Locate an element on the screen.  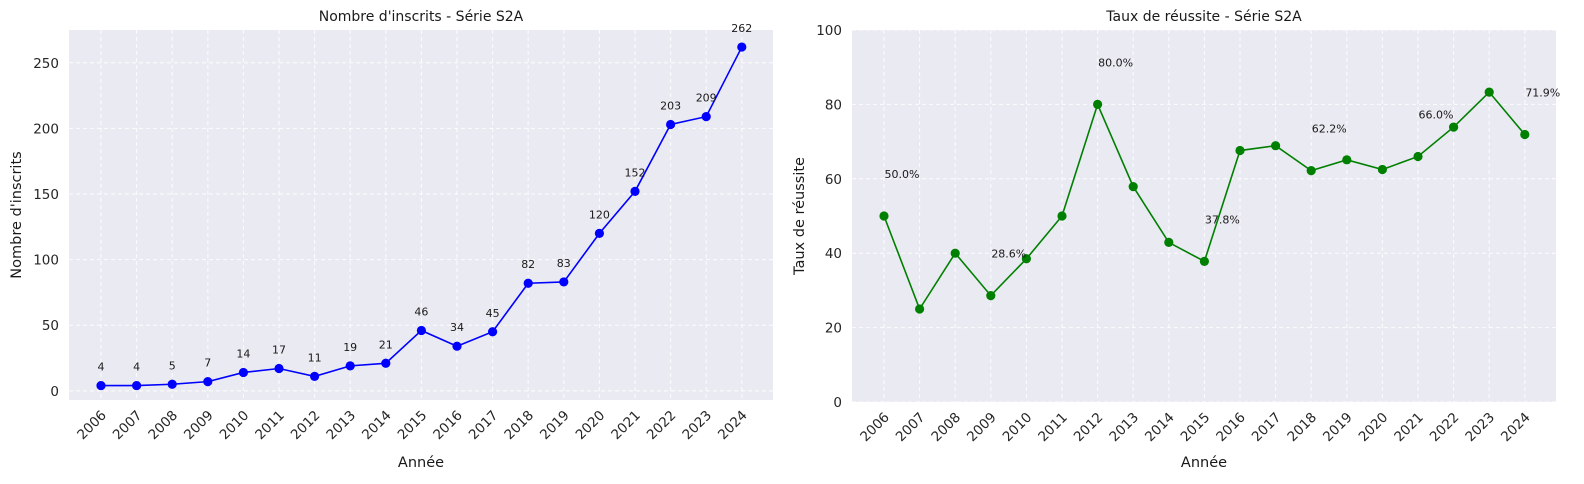
y-tick-label: 40 is located at coordinates (833, 254).